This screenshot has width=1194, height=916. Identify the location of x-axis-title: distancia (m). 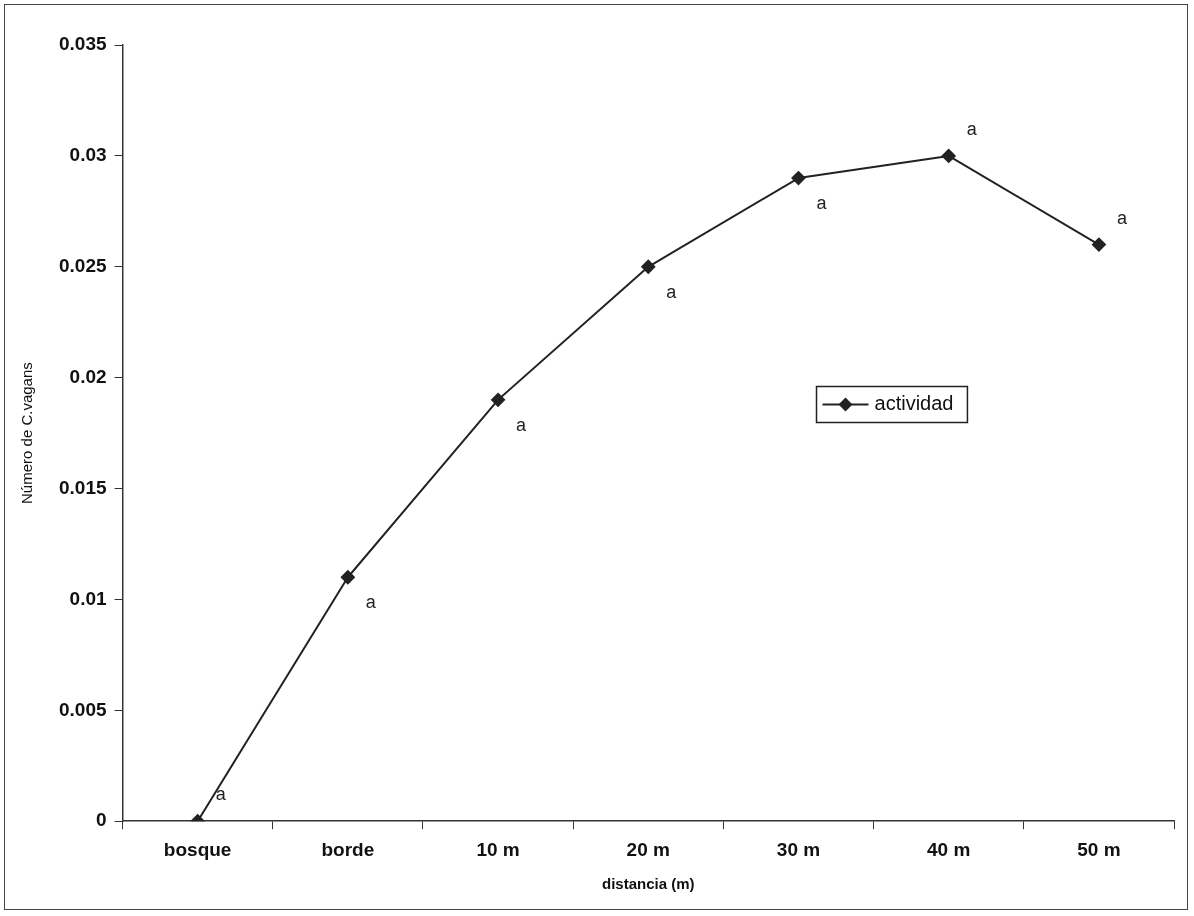
(648, 884).